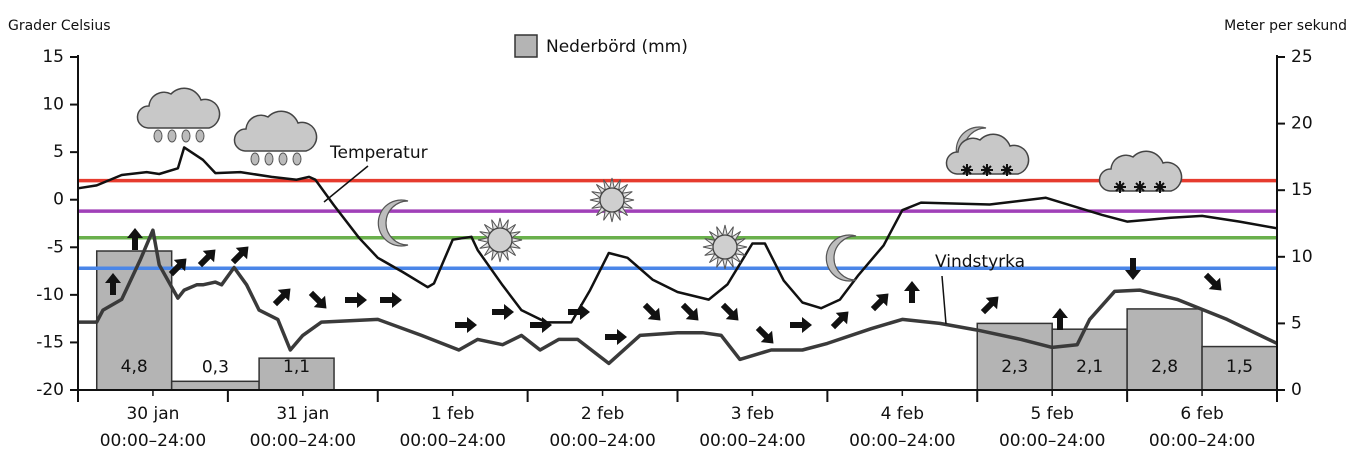 The image size is (1355, 470). Describe the element at coordinates (1302, 190) in the screenshot. I see `y2-tick-label: 15` at that location.